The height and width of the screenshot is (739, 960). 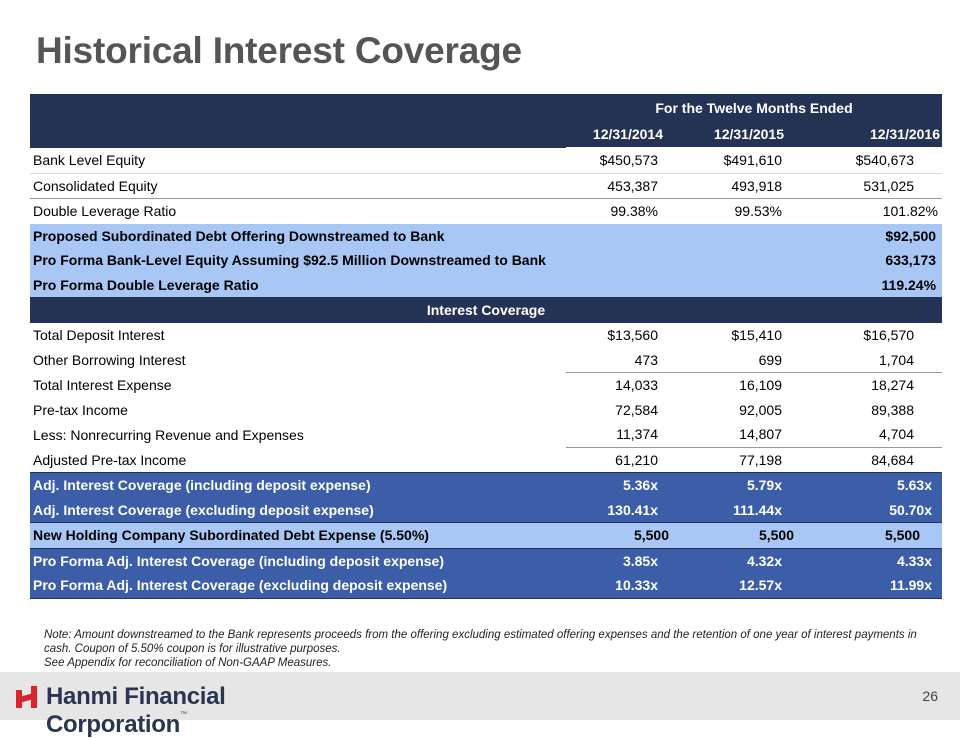 What do you see at coordinates (879, 459) in the screenshot?
I see `cell-2016: 84,684` at bounding box center [879, 459].